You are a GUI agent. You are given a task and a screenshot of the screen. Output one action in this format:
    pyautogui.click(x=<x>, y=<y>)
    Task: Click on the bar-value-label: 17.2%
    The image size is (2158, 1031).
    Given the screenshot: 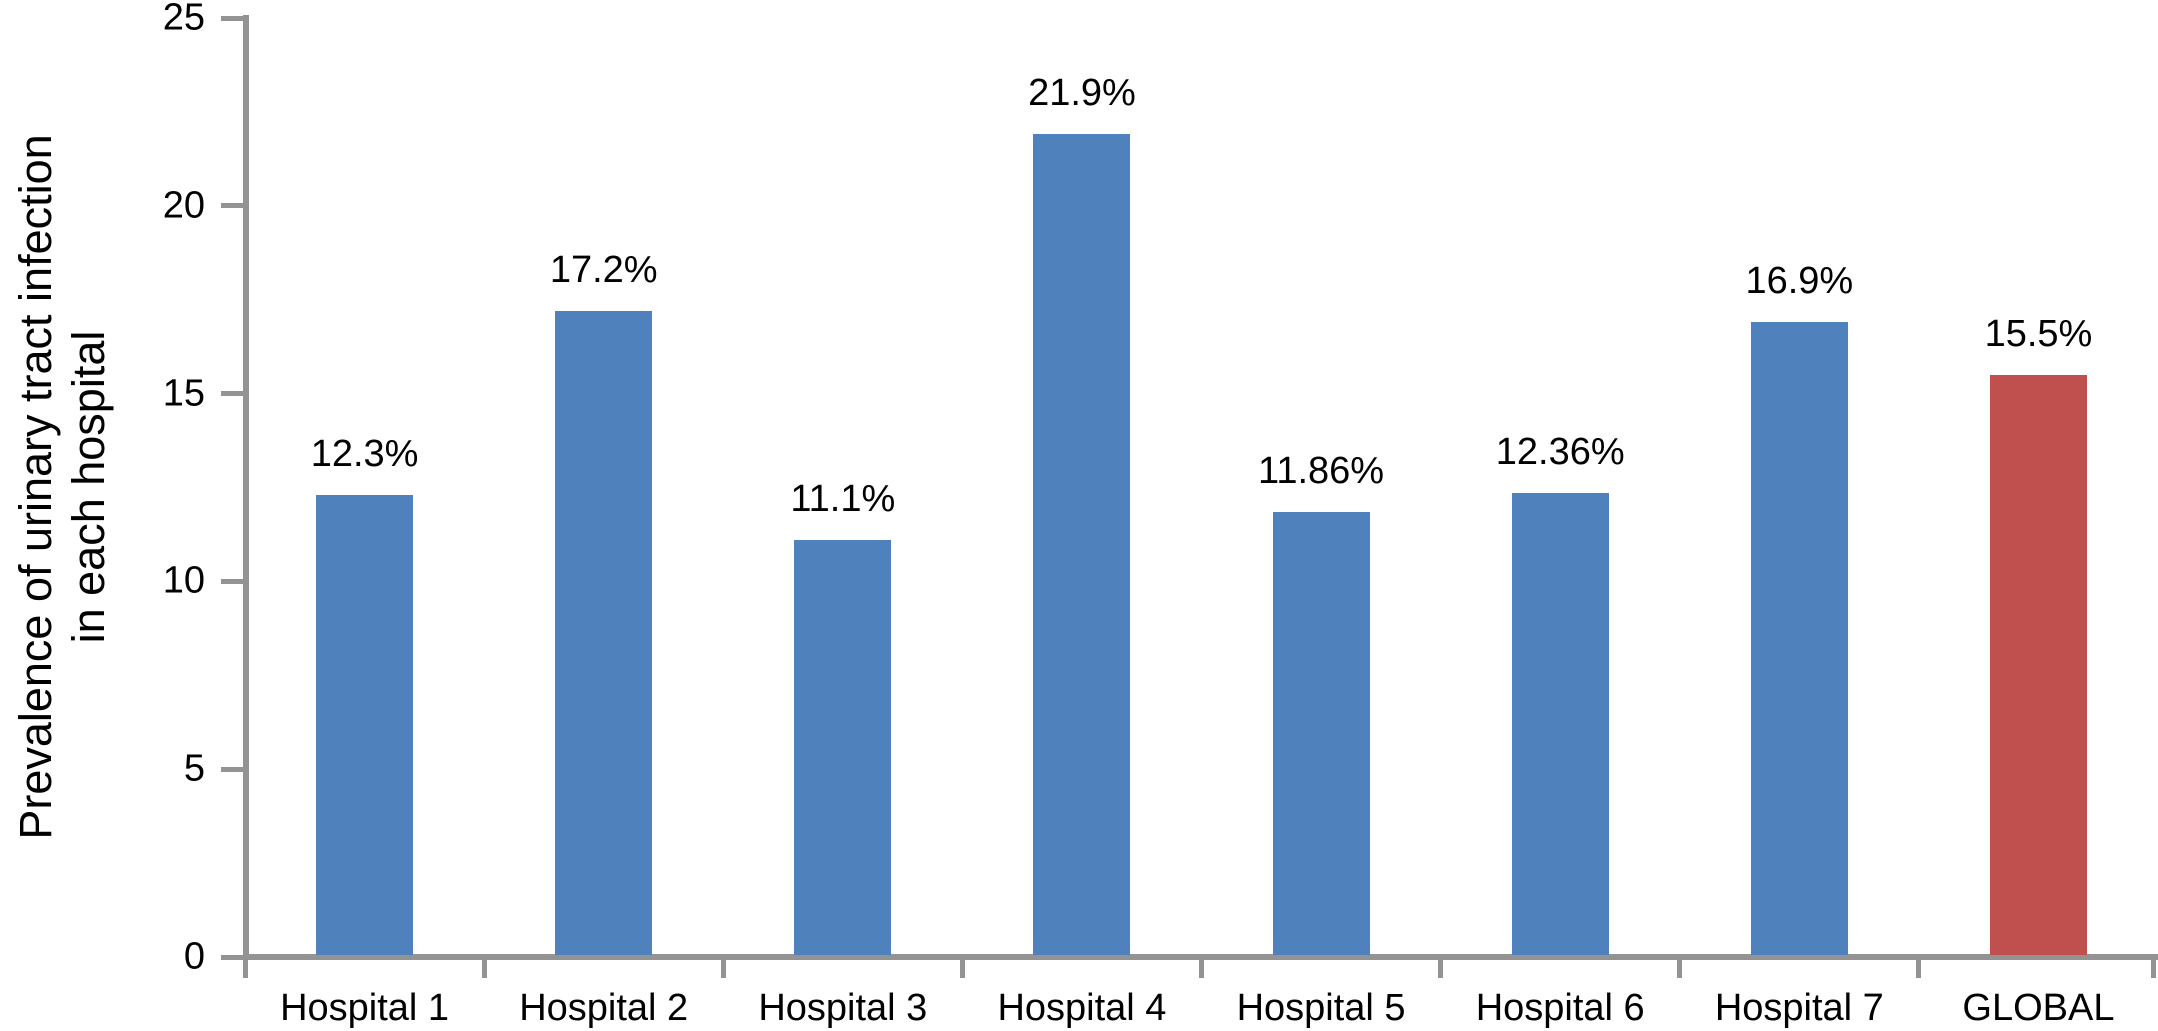 What is the action you would take?
    pyautogui.click(x=603, y=269)
    